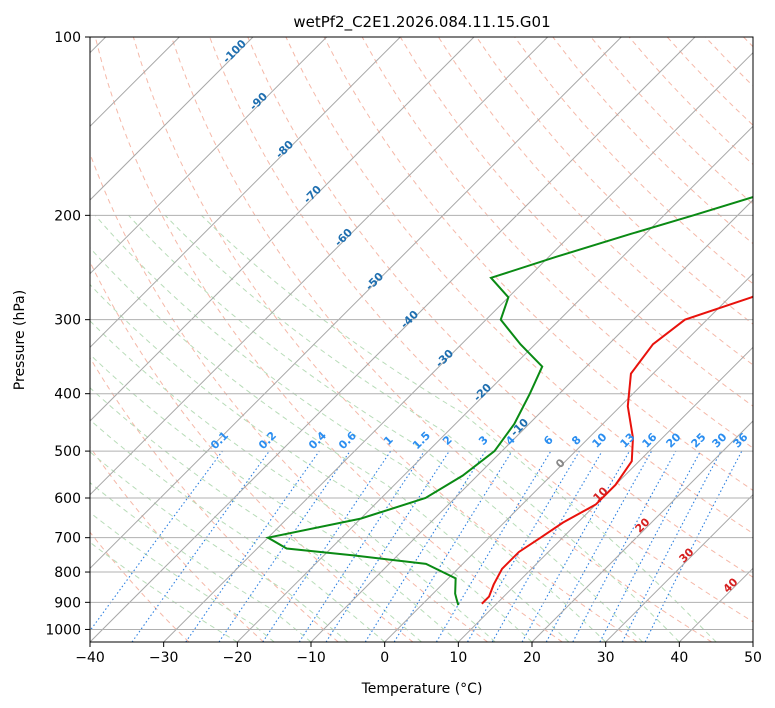  I want to click on x-tick-label: −30, so click(164, 658).